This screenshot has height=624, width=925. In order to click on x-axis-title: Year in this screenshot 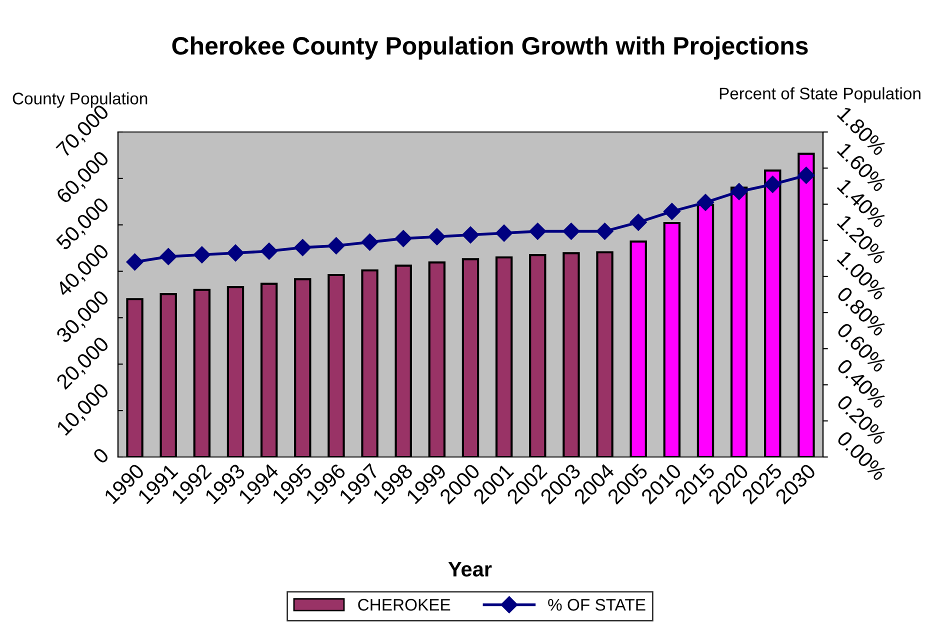, I will do `click(470, 569)`.